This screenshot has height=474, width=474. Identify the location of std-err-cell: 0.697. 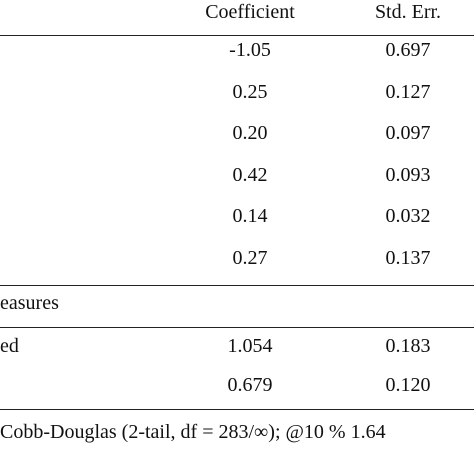
(408, 50).